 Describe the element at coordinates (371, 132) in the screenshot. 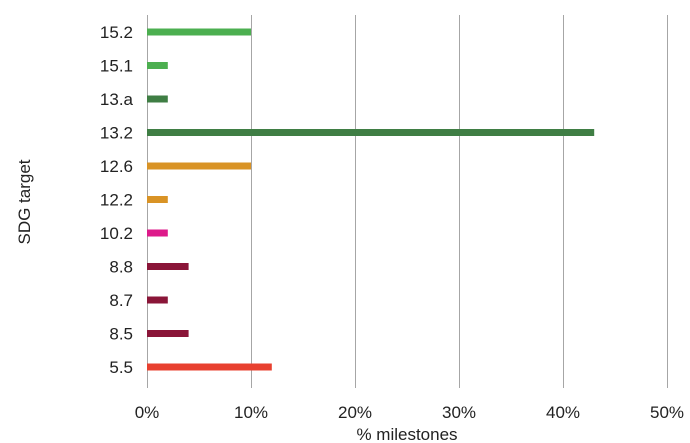

I see `bar-13.2` at that location.